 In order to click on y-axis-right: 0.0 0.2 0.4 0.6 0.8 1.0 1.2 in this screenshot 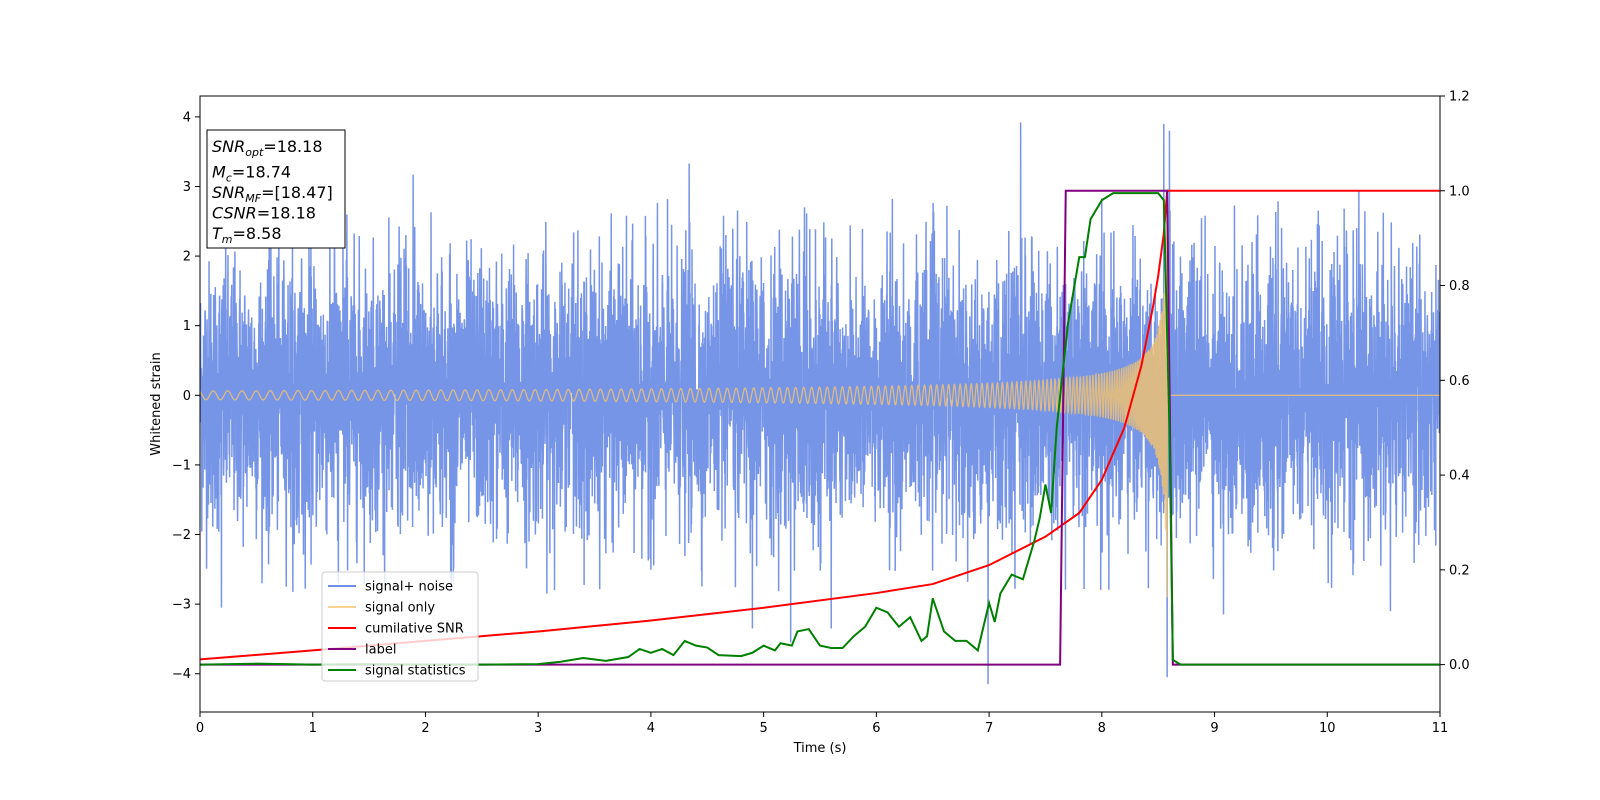, I will do `click(1455, 381)`.